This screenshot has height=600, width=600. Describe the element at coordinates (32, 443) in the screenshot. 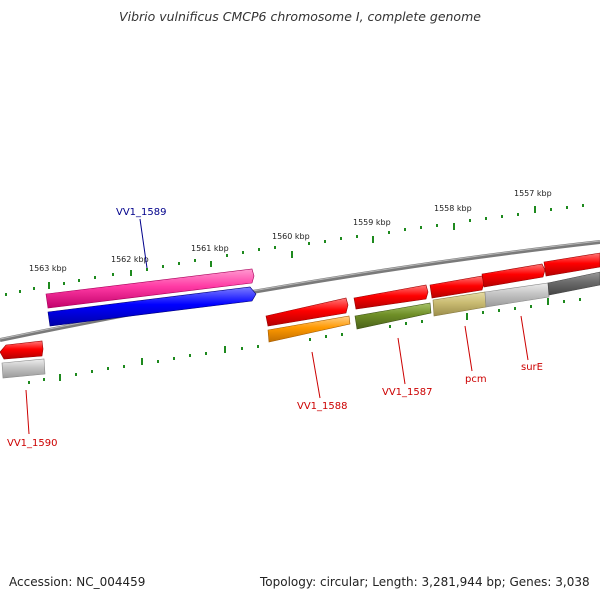

I see `gene-label-vv1-1590: VV1_1590` at that location.